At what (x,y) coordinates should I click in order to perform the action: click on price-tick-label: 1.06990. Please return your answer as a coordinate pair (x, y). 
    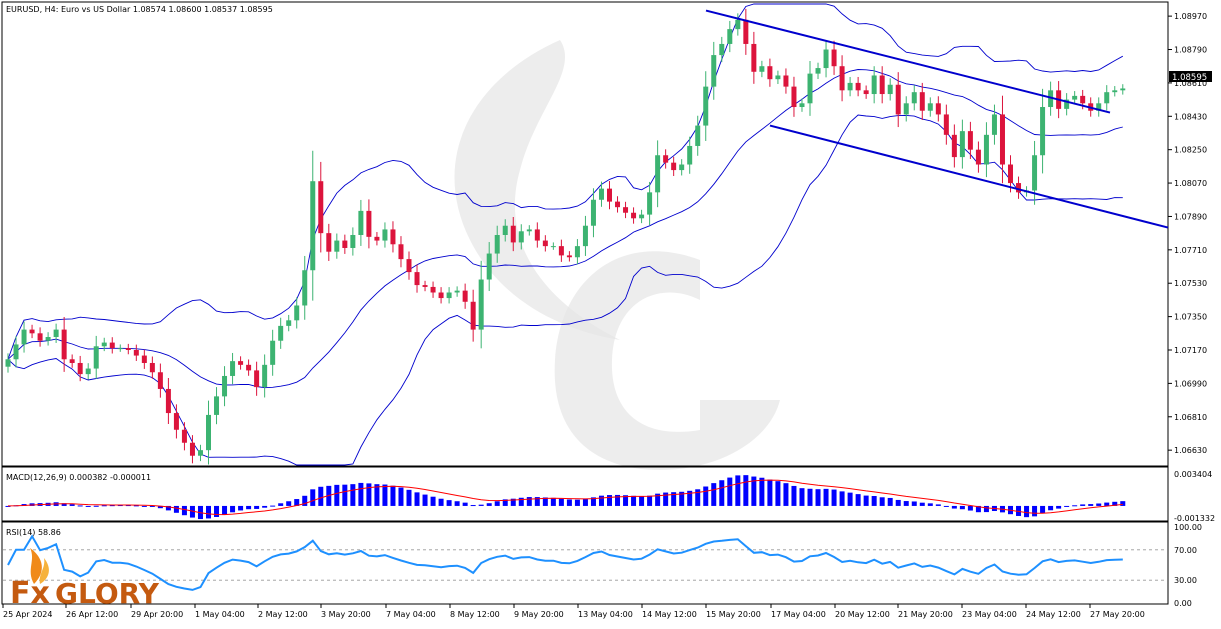
    Looking at the image, I should click on (1190, 383).